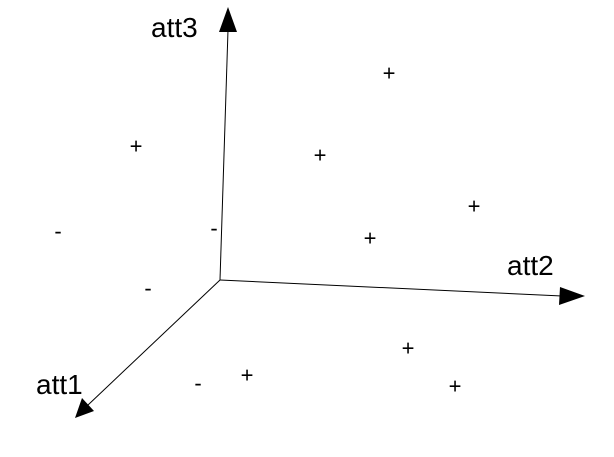 The image size is (614, 457). What do you see at coordinates (59, 384) in the screenshot?
I see `att1-axis-label: att1` at bounding box center [59, 384].